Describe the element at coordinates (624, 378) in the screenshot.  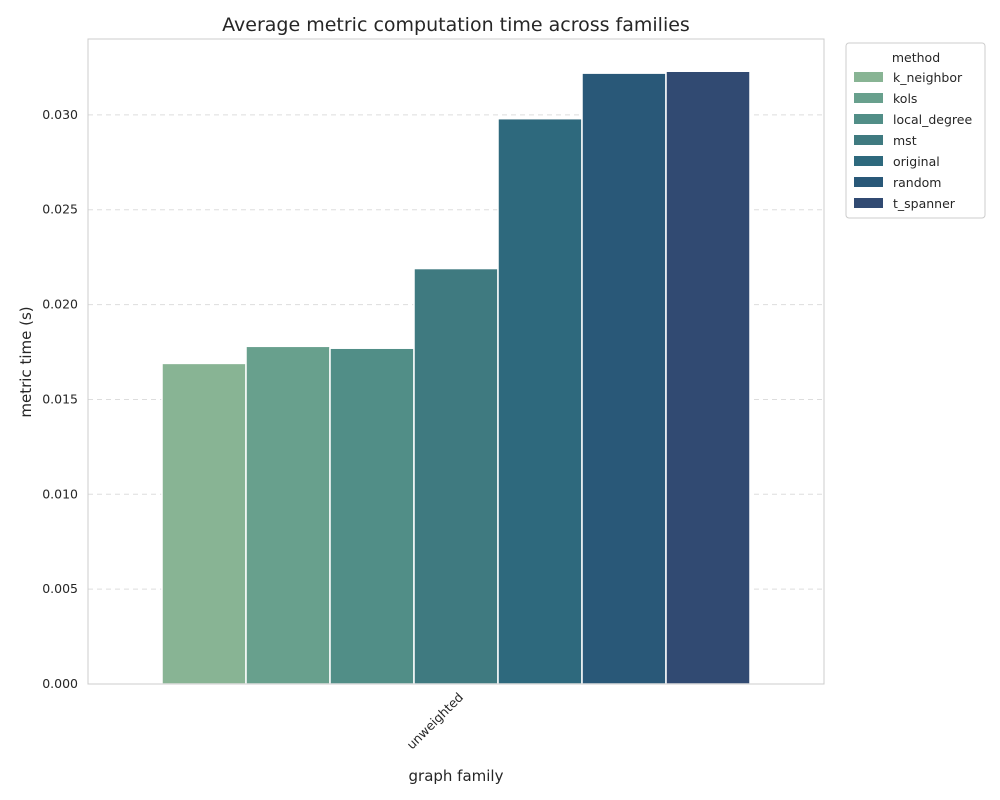
I see `bar-random` at that location.